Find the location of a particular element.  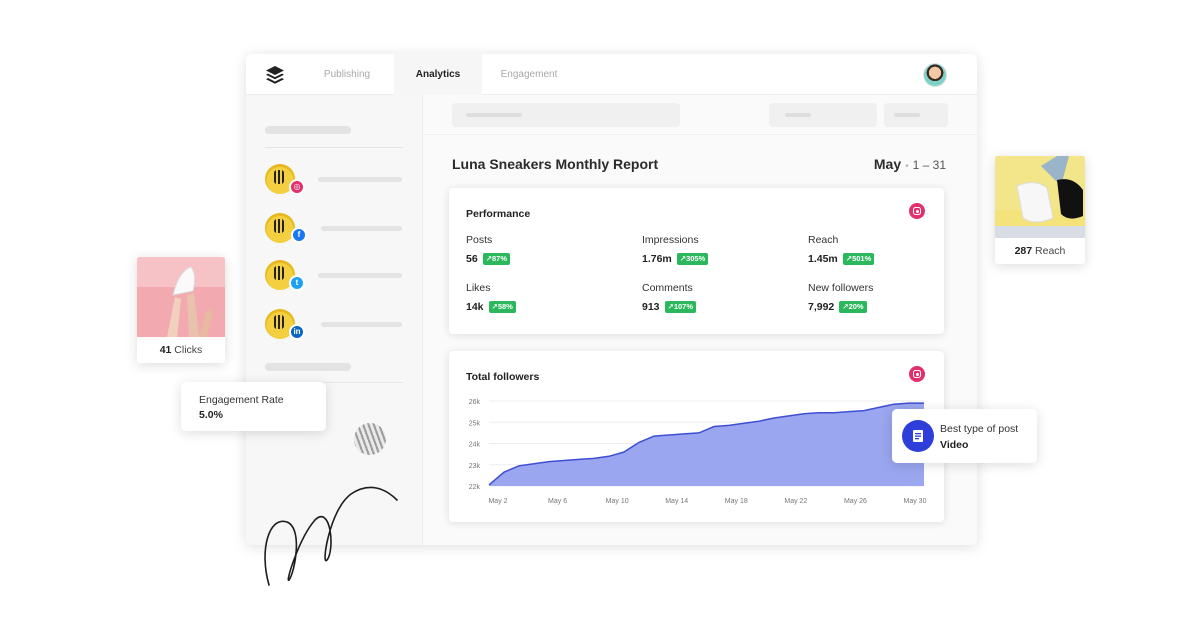

y-tick-label: 25k is located at coordinates (475, 423).